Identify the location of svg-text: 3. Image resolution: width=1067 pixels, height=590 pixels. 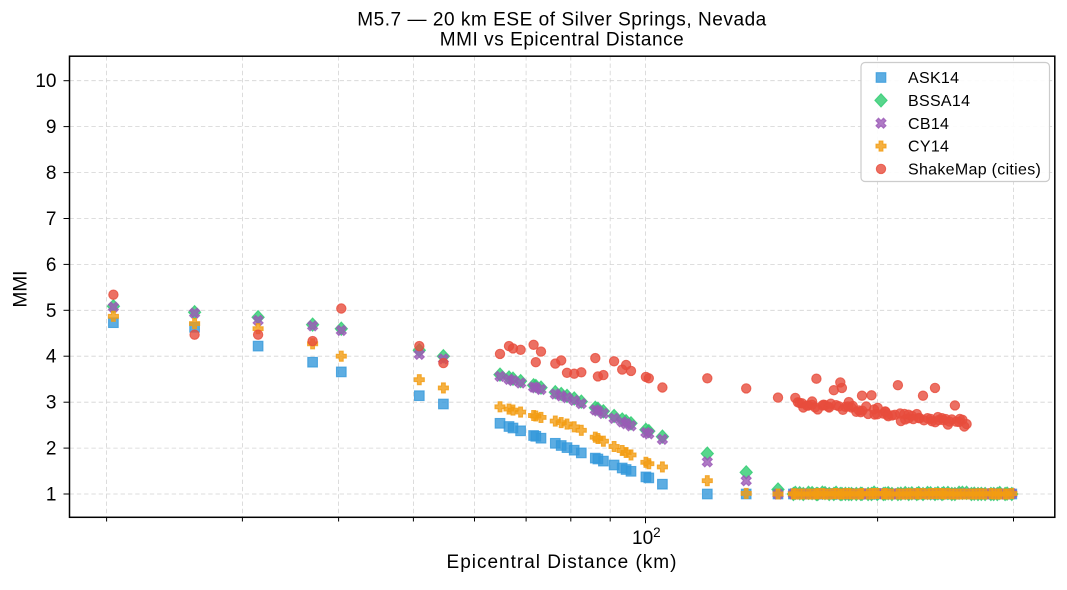
(51, 403).